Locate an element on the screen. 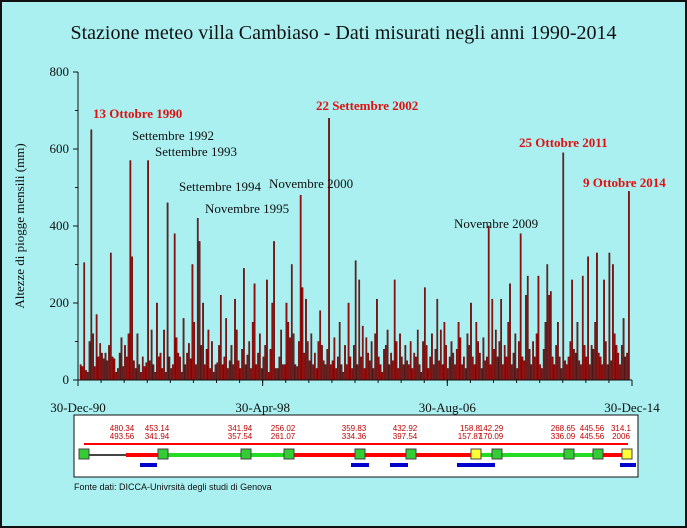 Image resolution: width=687 pixels, height=528 pixels. timeline-blue-marker is located at coordinates (628, 465).